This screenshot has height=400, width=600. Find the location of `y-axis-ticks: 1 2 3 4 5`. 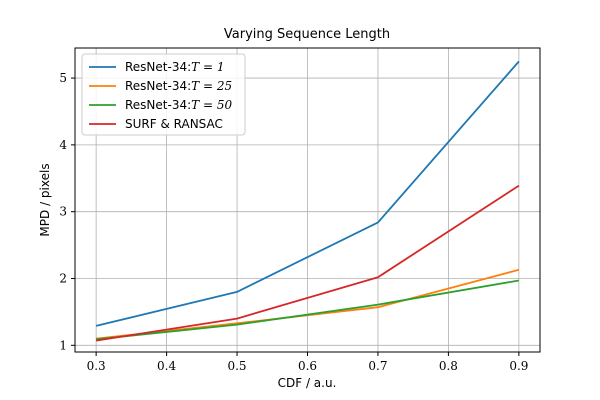

y-axis-ticks: 1 2 3 4 5 is located at coordinates (67, 211).